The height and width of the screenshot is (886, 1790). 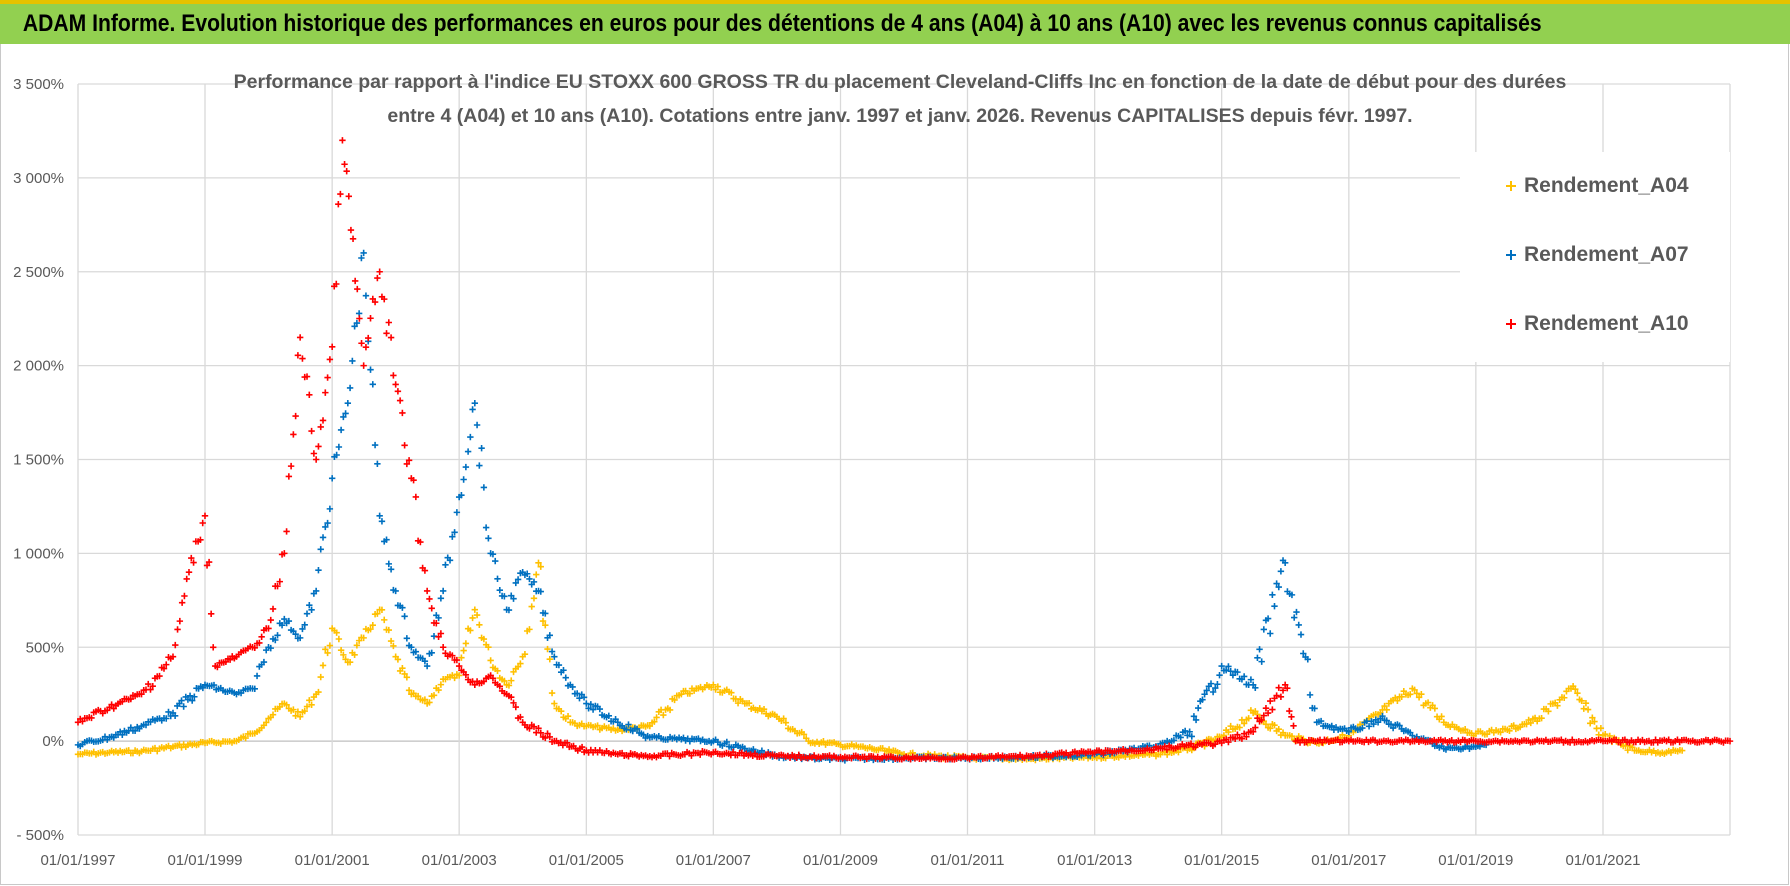 What do you see at coordinates (1094, 860) in the screenshot?
I see `x-tick-label: 01/01/2013` at bounding box center [1094, 860].